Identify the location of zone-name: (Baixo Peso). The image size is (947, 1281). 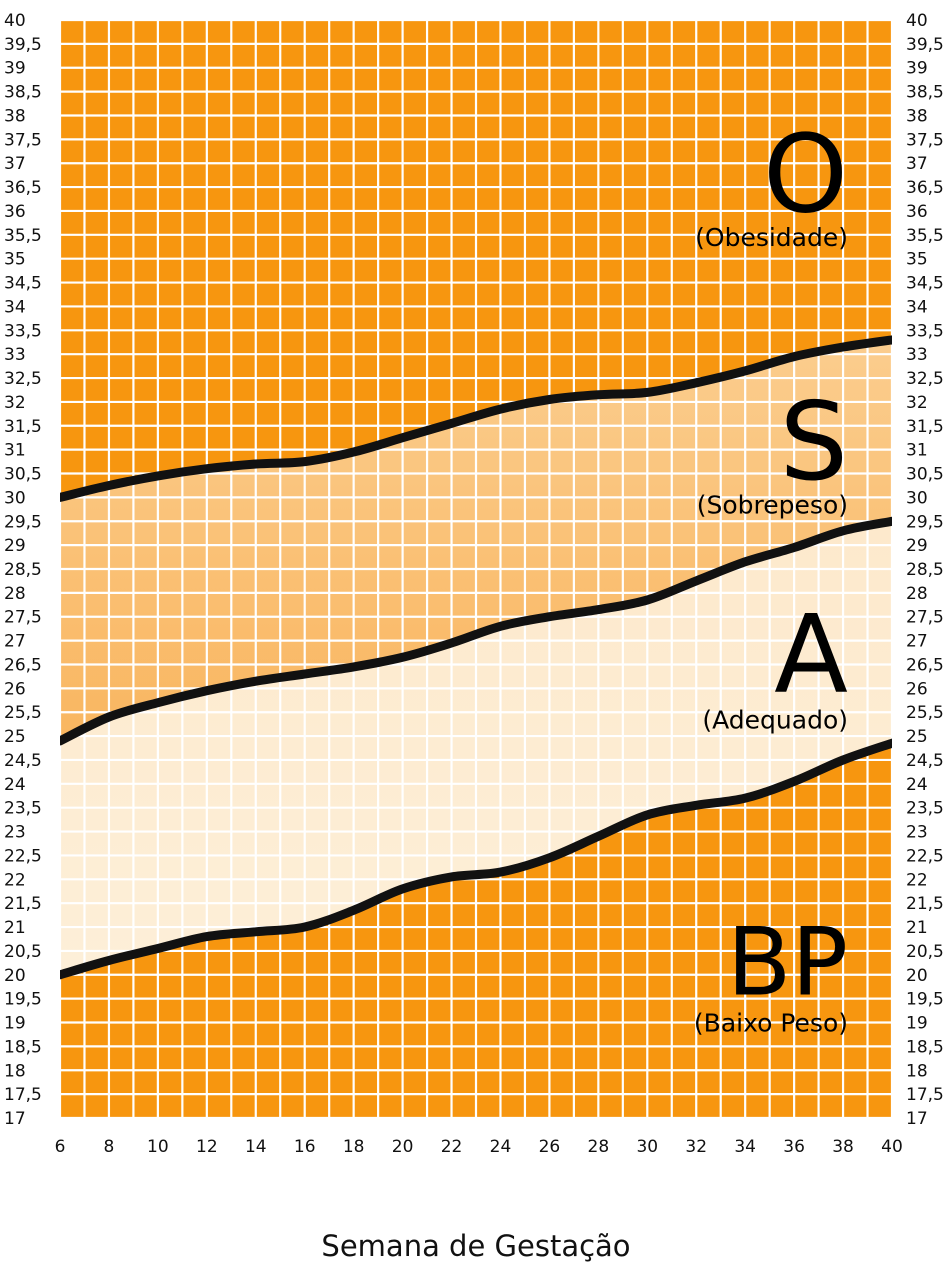
(771, 1023).